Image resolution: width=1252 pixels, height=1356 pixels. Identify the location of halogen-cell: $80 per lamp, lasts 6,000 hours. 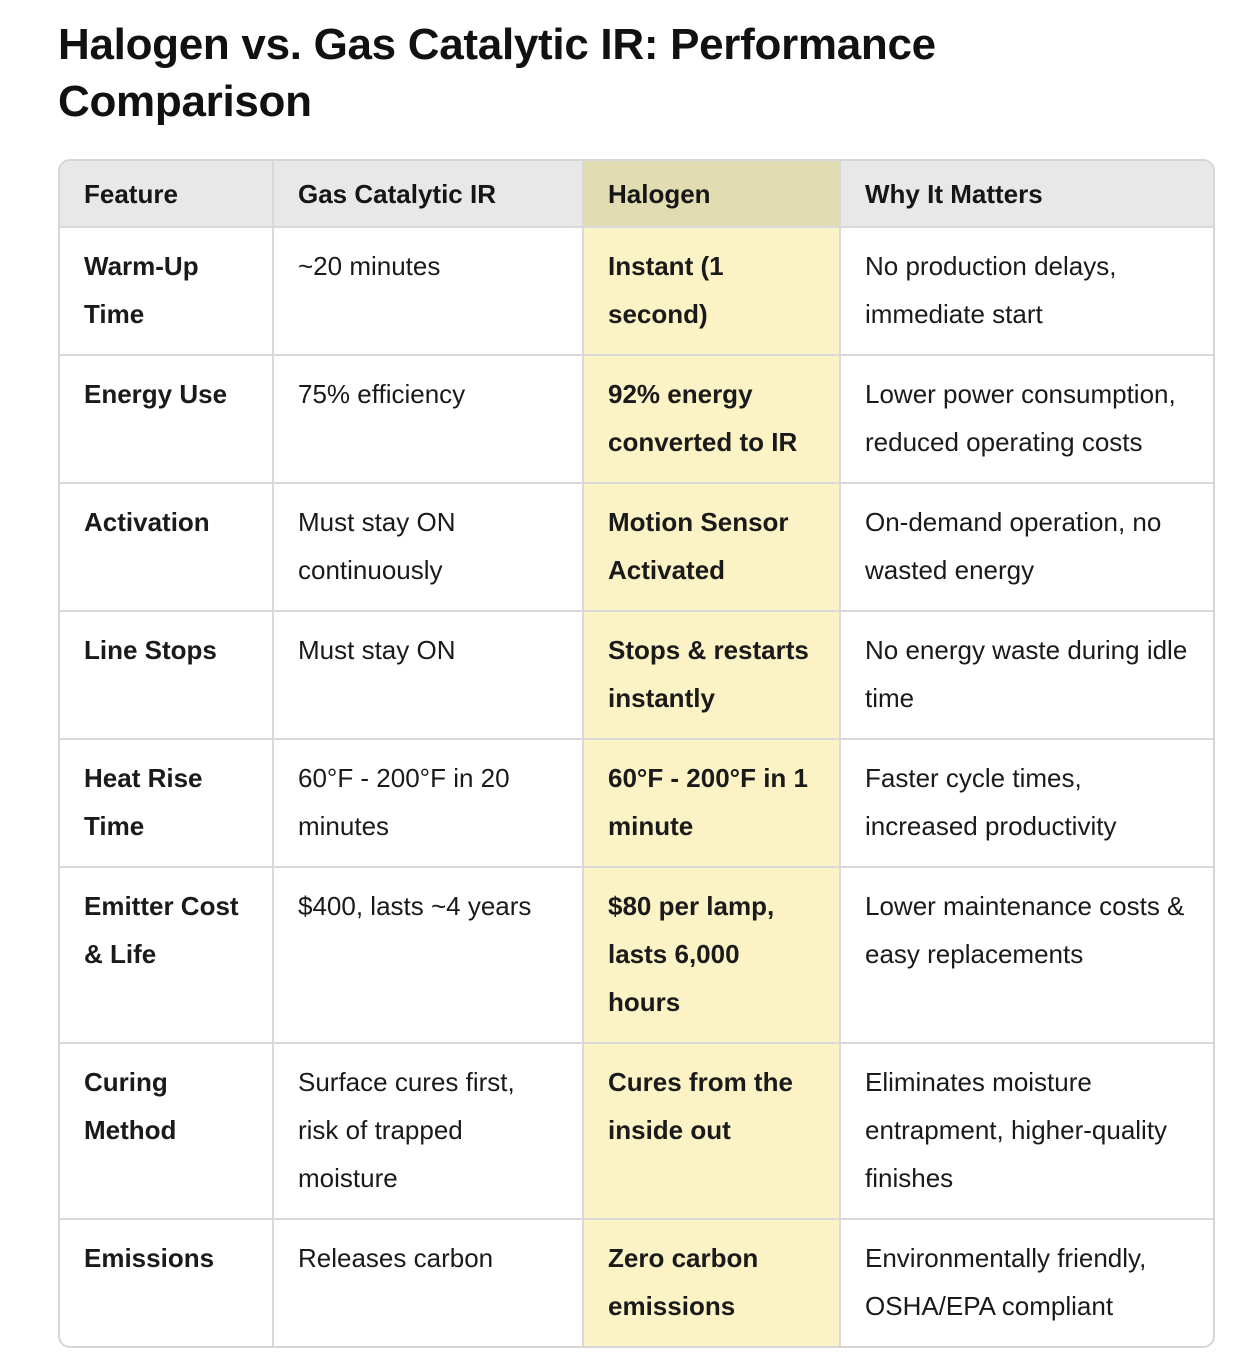
(712, 955).